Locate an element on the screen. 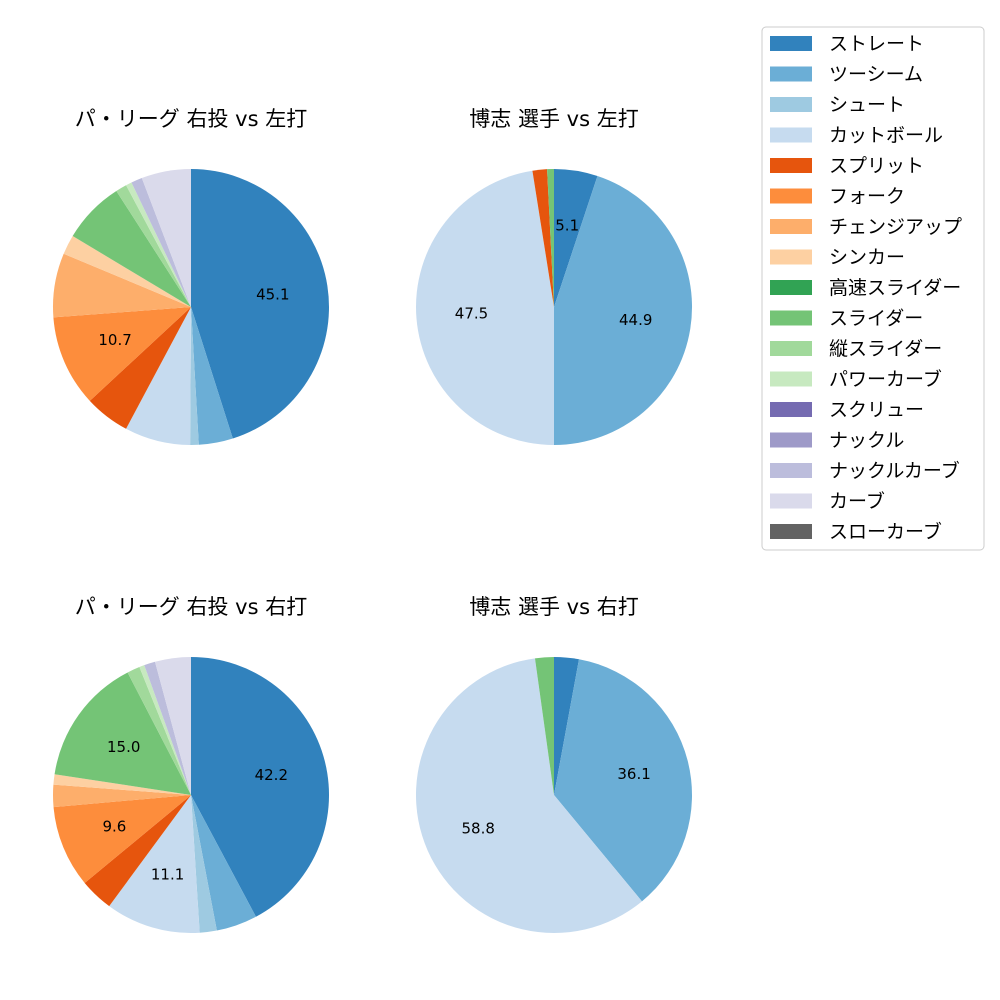 This screenshot has height=1000, width=1000. legend-label-13: スクリュー is located at coordinates (876, 410).